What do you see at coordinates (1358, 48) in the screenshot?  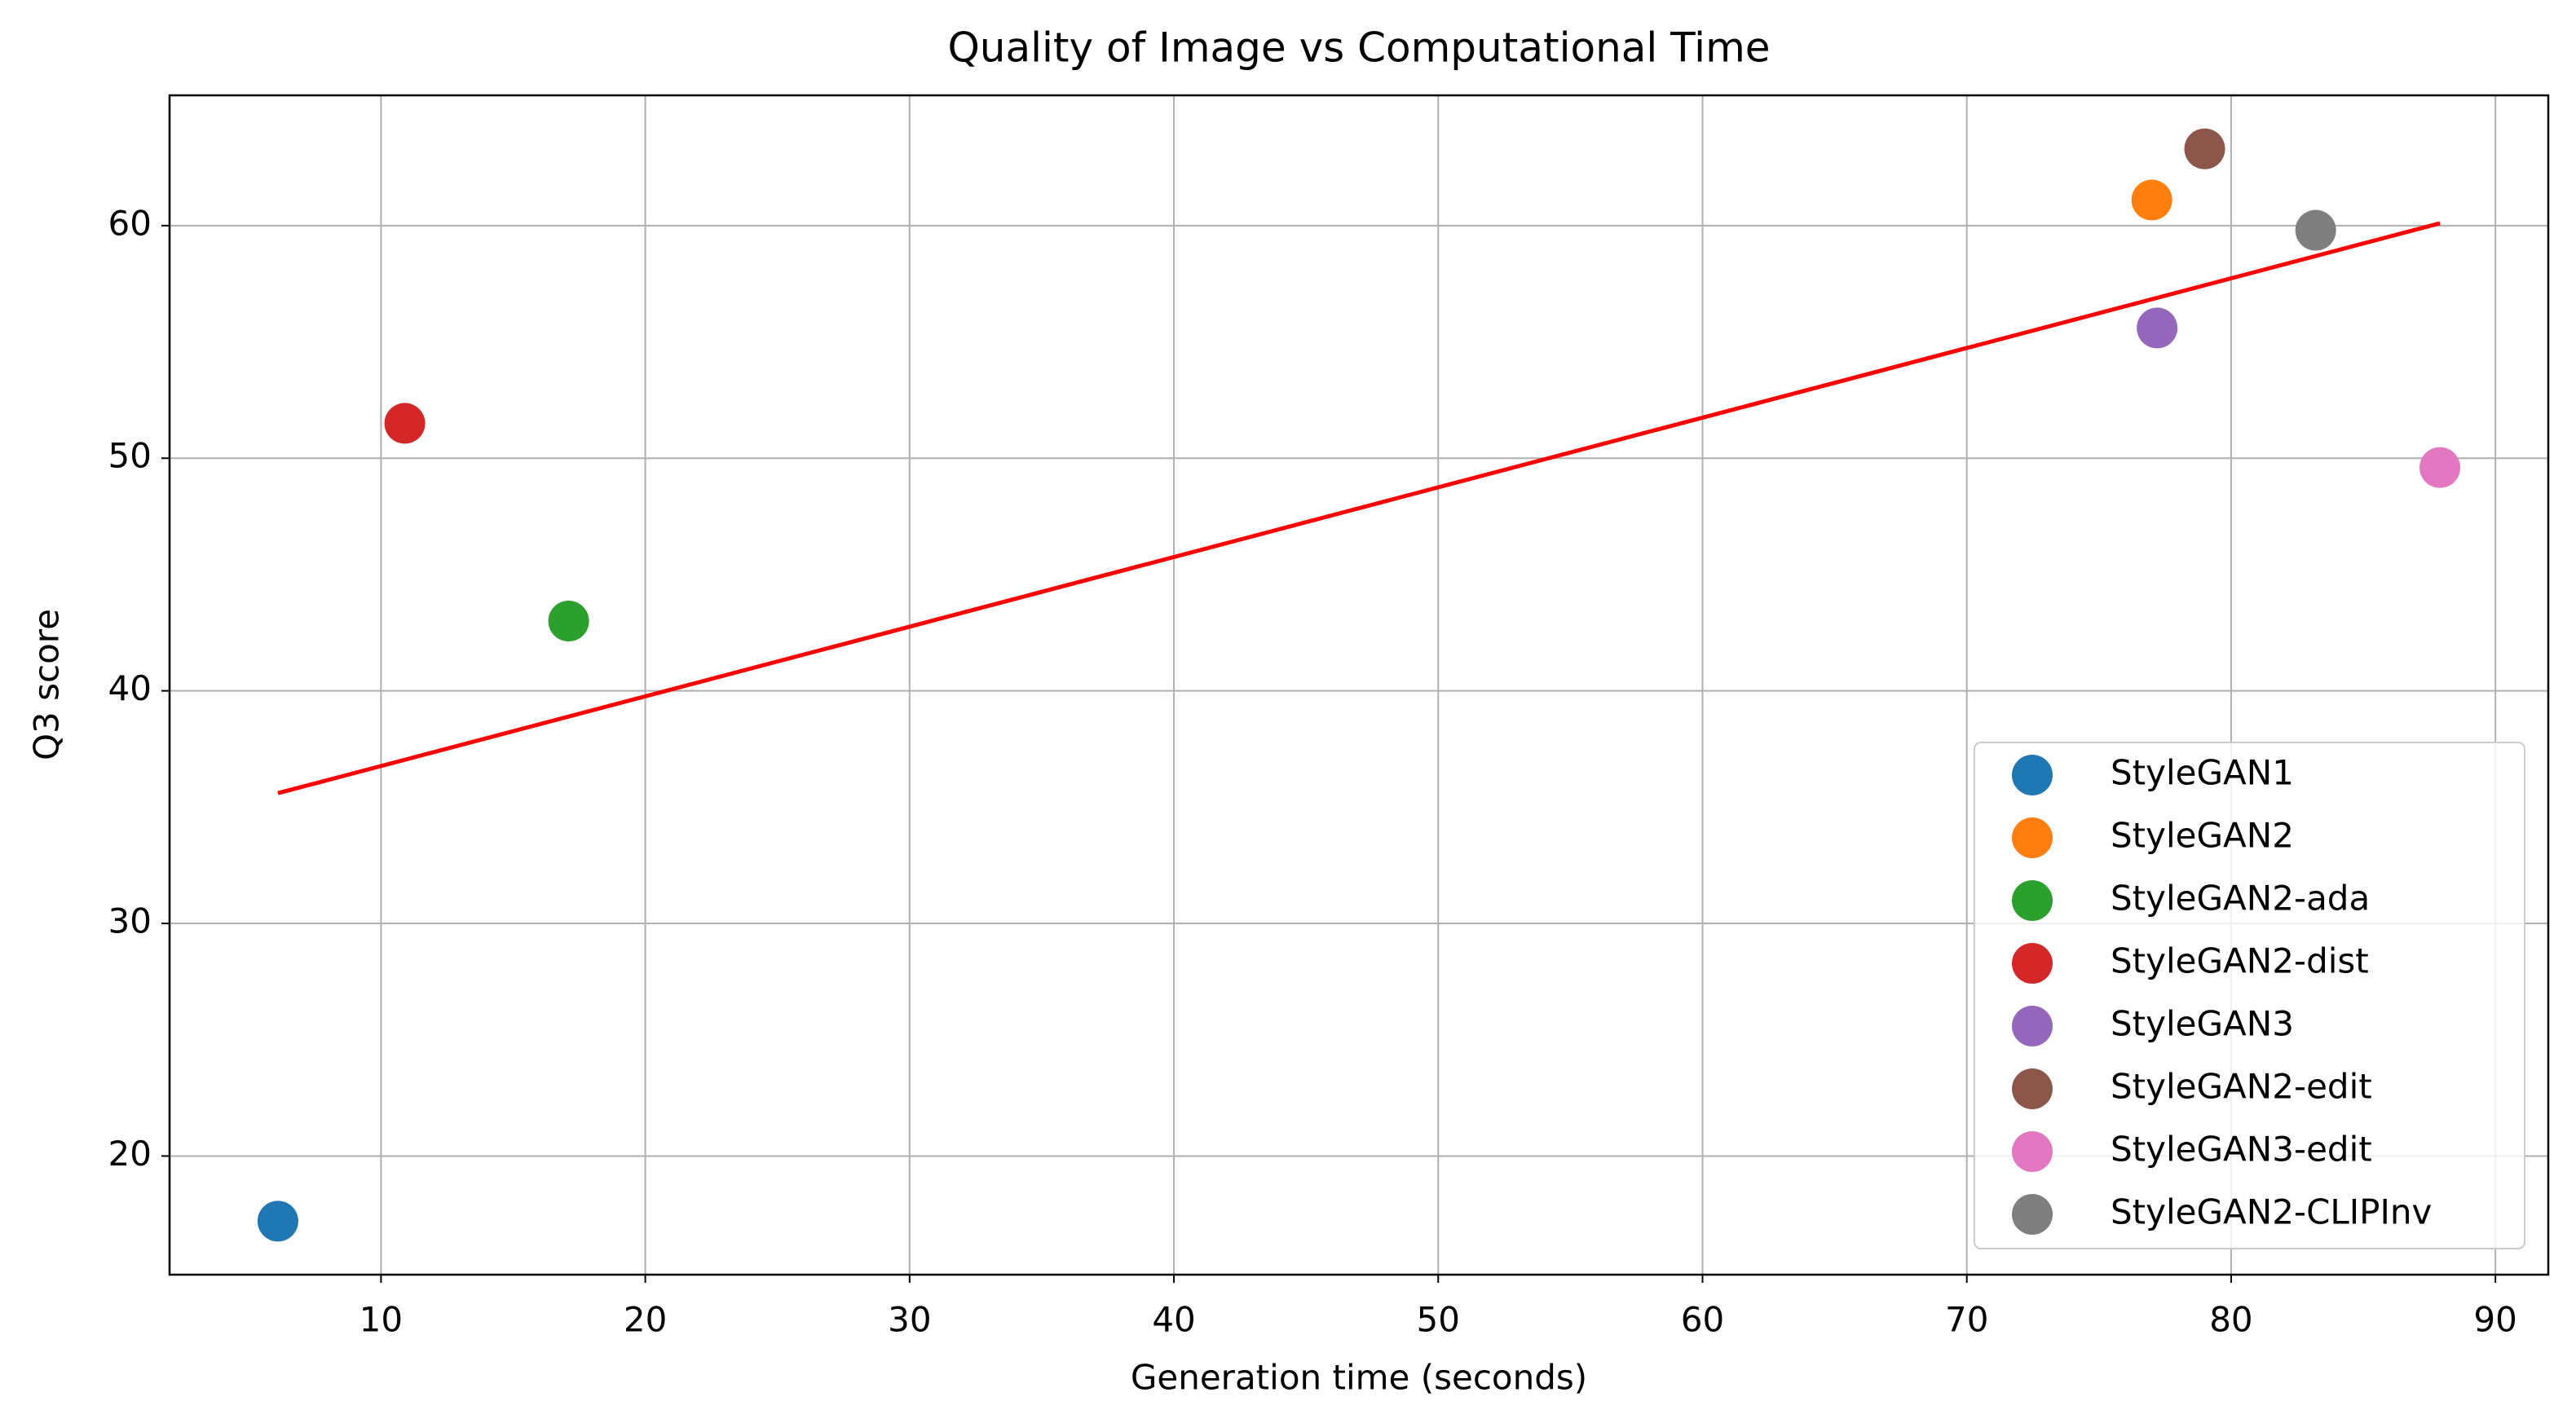 I see `chart-title: Quality of Image vs Computational Time` at bounding box center [1358, 48].